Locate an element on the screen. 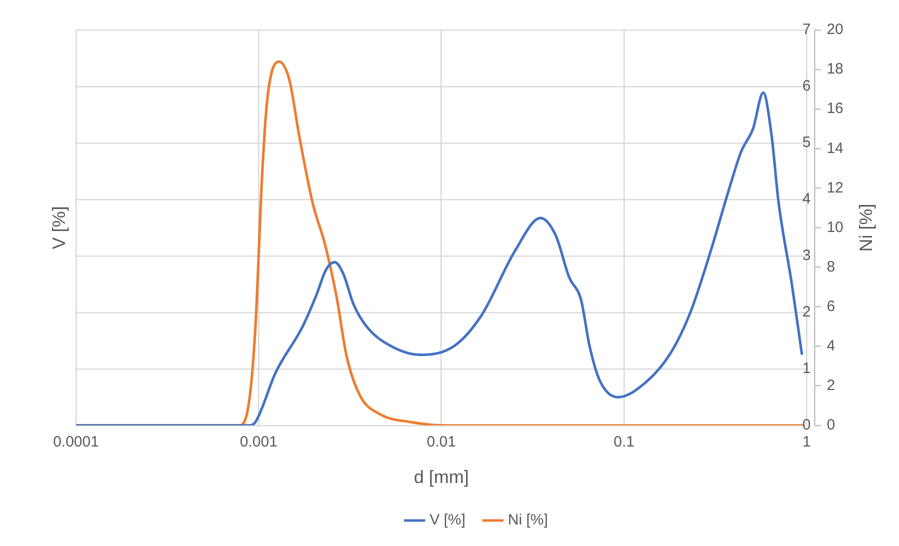 The height and width of the screenshot is (546, 899). legend-label: Ni [%] is located at coordinates (528, 520).